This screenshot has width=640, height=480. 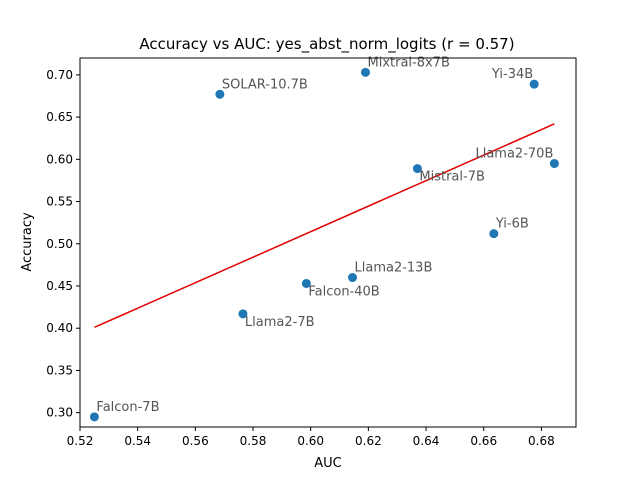 What do you see at coordinates (512, 224) in the screenshot?
I see `point-label: Yi-6B` at bounding box center [512, 224].